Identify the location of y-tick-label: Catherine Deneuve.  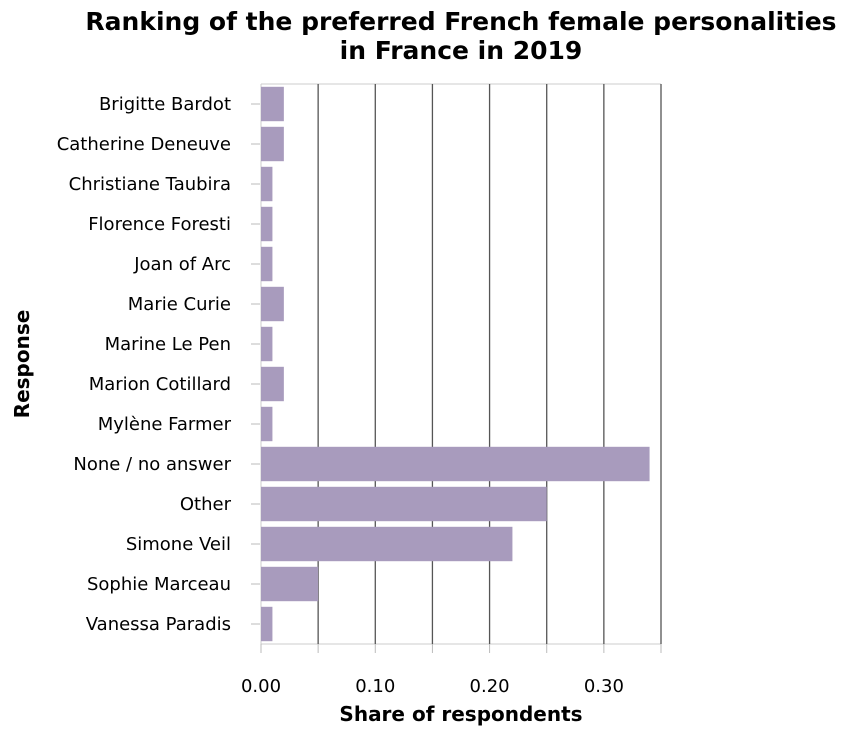
(144, 144).